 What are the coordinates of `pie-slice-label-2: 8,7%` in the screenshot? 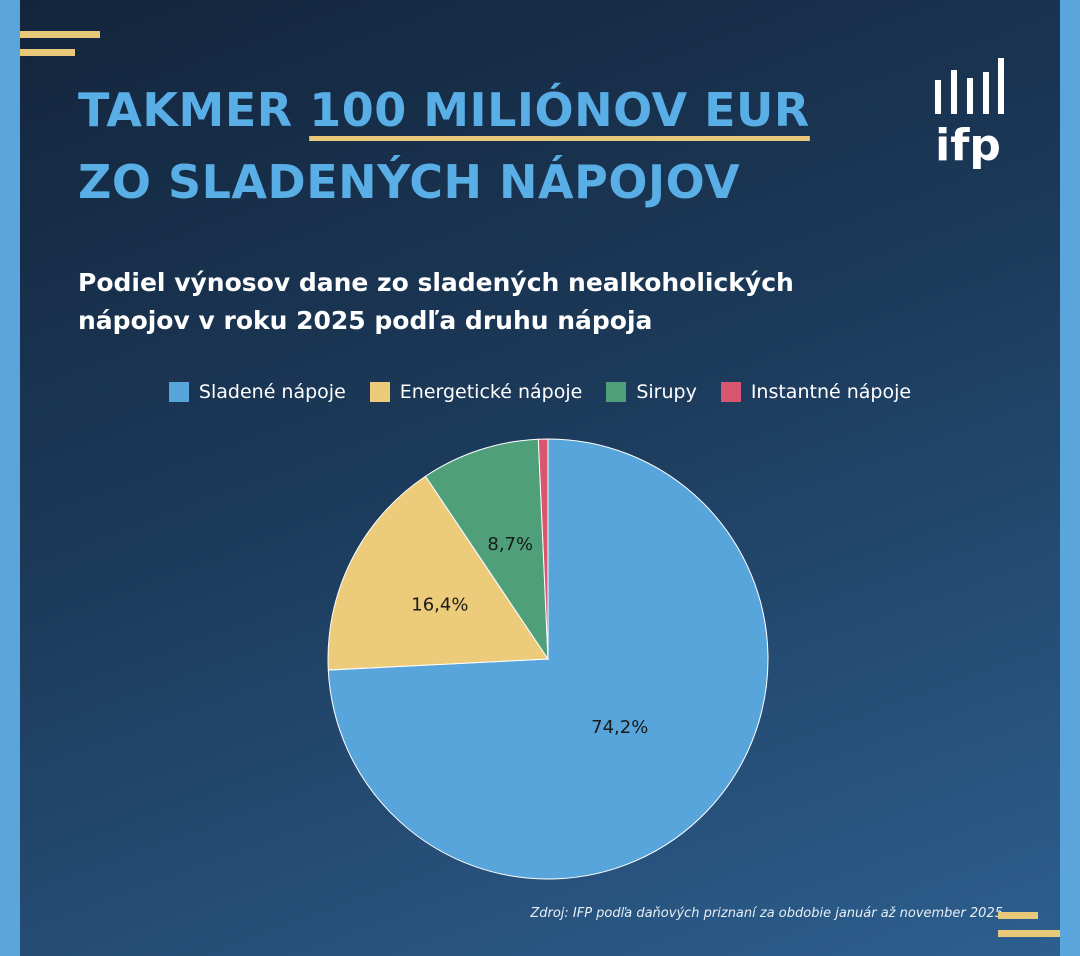 It's located at (510, 544).